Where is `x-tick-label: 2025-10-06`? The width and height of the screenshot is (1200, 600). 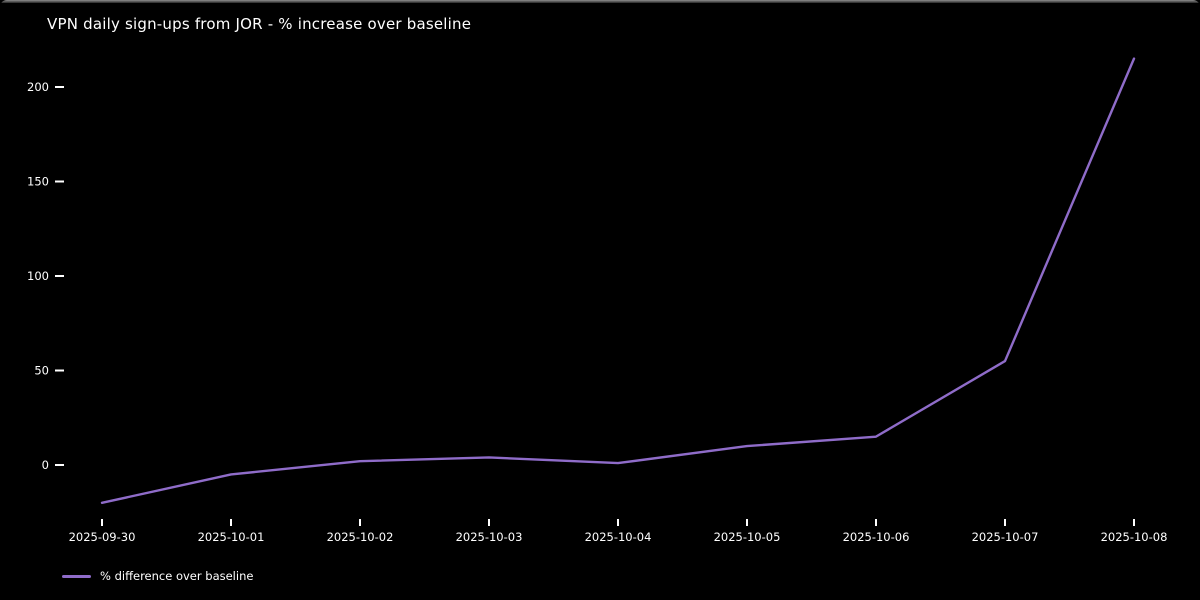 x-tick-label: 2025-10-06 is located at coordinates (876, 537).